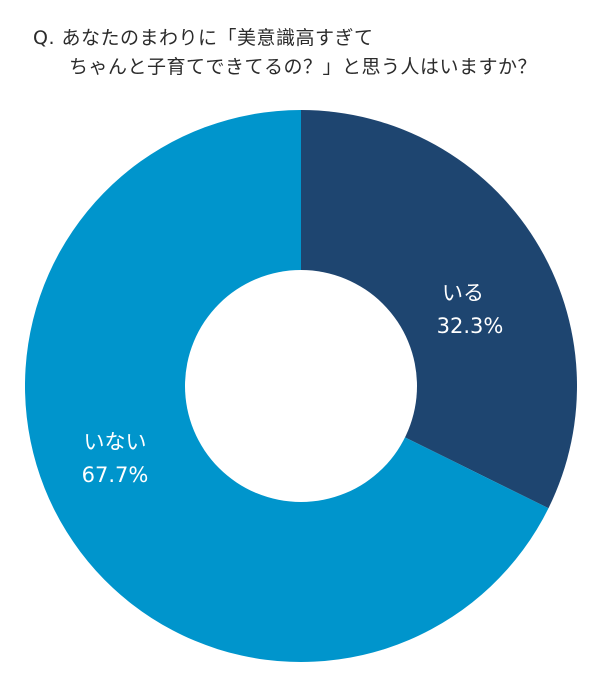  I want to click on chart-title-line-1: Q. あなたのまわりに「美意識高すぎて, so click(203, 38).